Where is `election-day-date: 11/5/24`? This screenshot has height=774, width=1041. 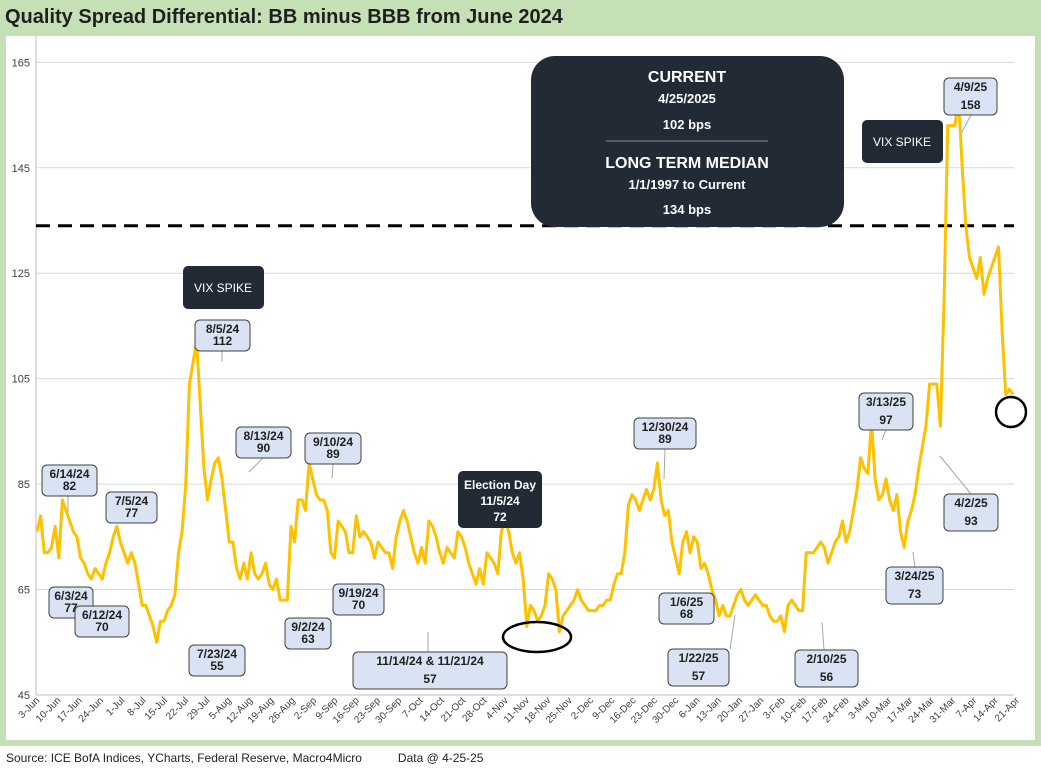 election-day-date: 11/5/24 is located at coordinates (500, 501).